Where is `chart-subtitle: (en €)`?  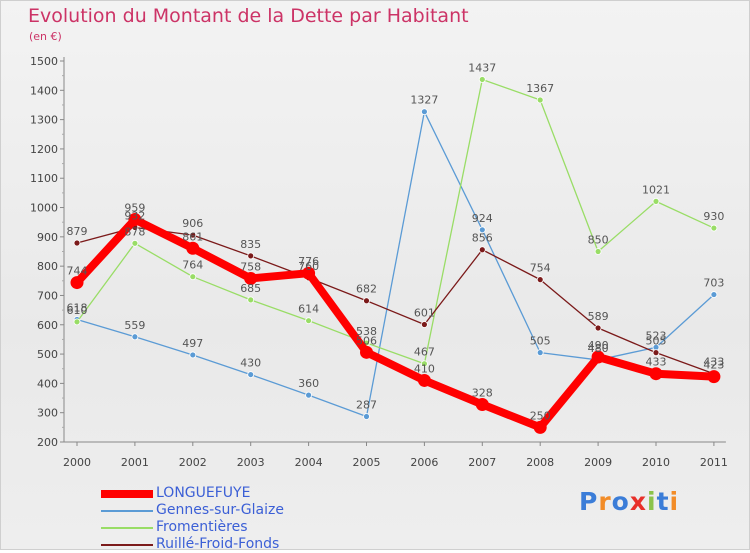
chart-subtitle: (en €) is located at coordinates (45, 36).